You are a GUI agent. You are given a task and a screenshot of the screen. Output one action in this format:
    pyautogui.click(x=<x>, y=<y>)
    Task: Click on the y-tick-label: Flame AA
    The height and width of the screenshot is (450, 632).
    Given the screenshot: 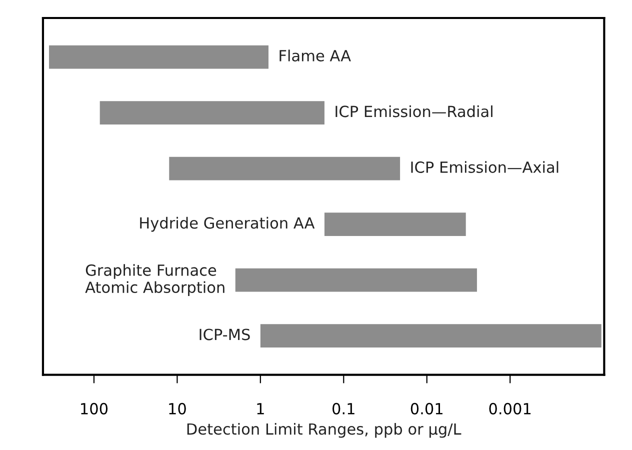 What is the action you would take?
    pyautogui.click(x=315, y=56)
    